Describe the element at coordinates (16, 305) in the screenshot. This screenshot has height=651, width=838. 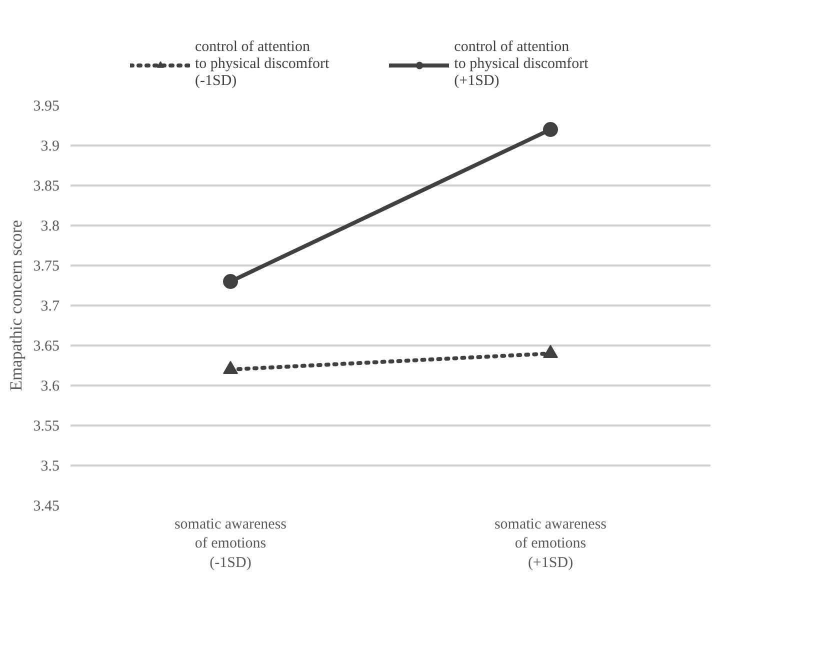
I see `y-axis-title: Emapathic concern score` at that location.